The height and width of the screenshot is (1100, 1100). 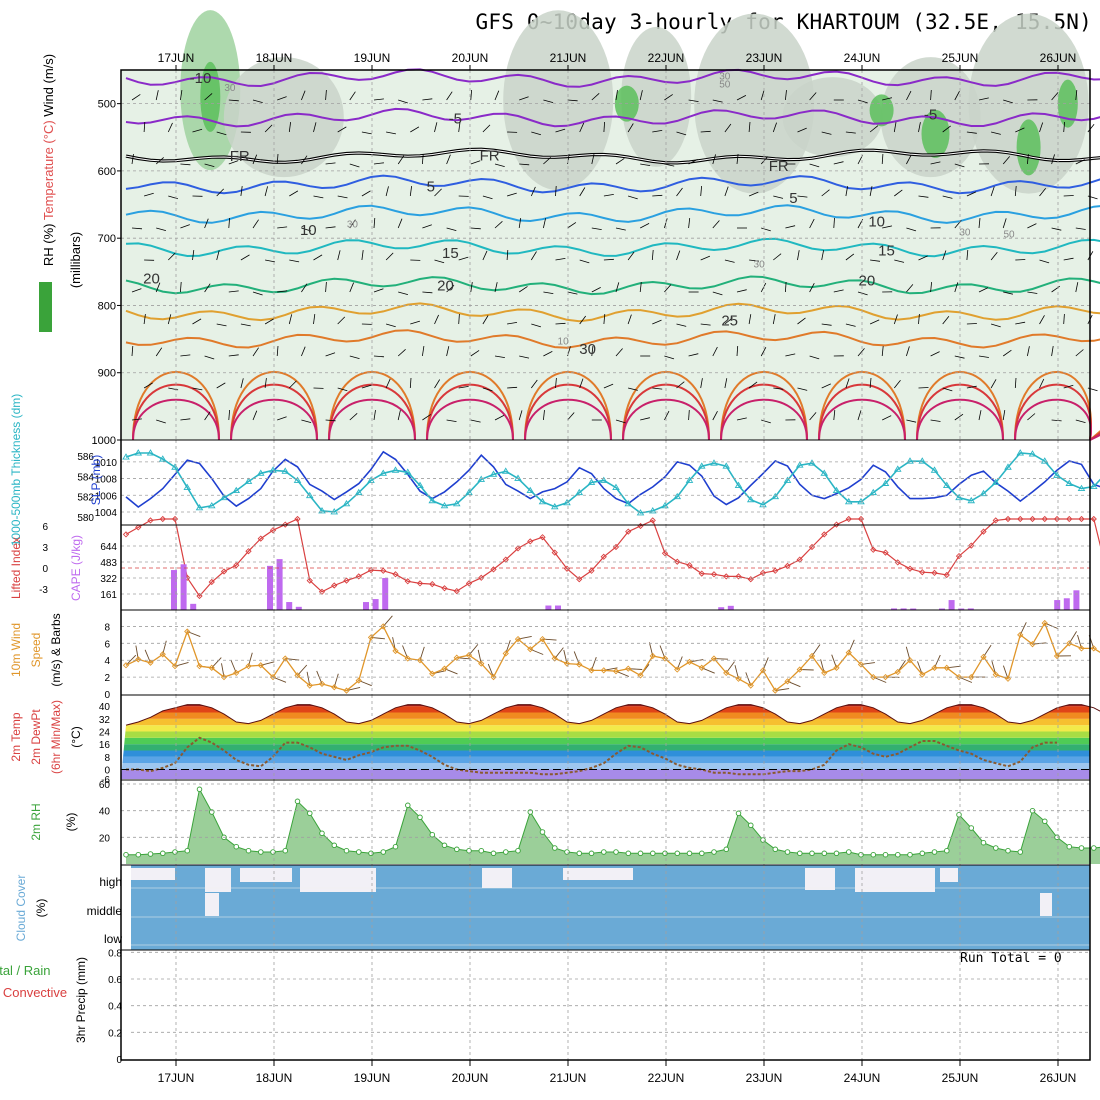 What do you see at coordinates (568, 1078) in the screenshot?
I see `date-label-bottom: 21JUN` at bounding box center [568, 1078].